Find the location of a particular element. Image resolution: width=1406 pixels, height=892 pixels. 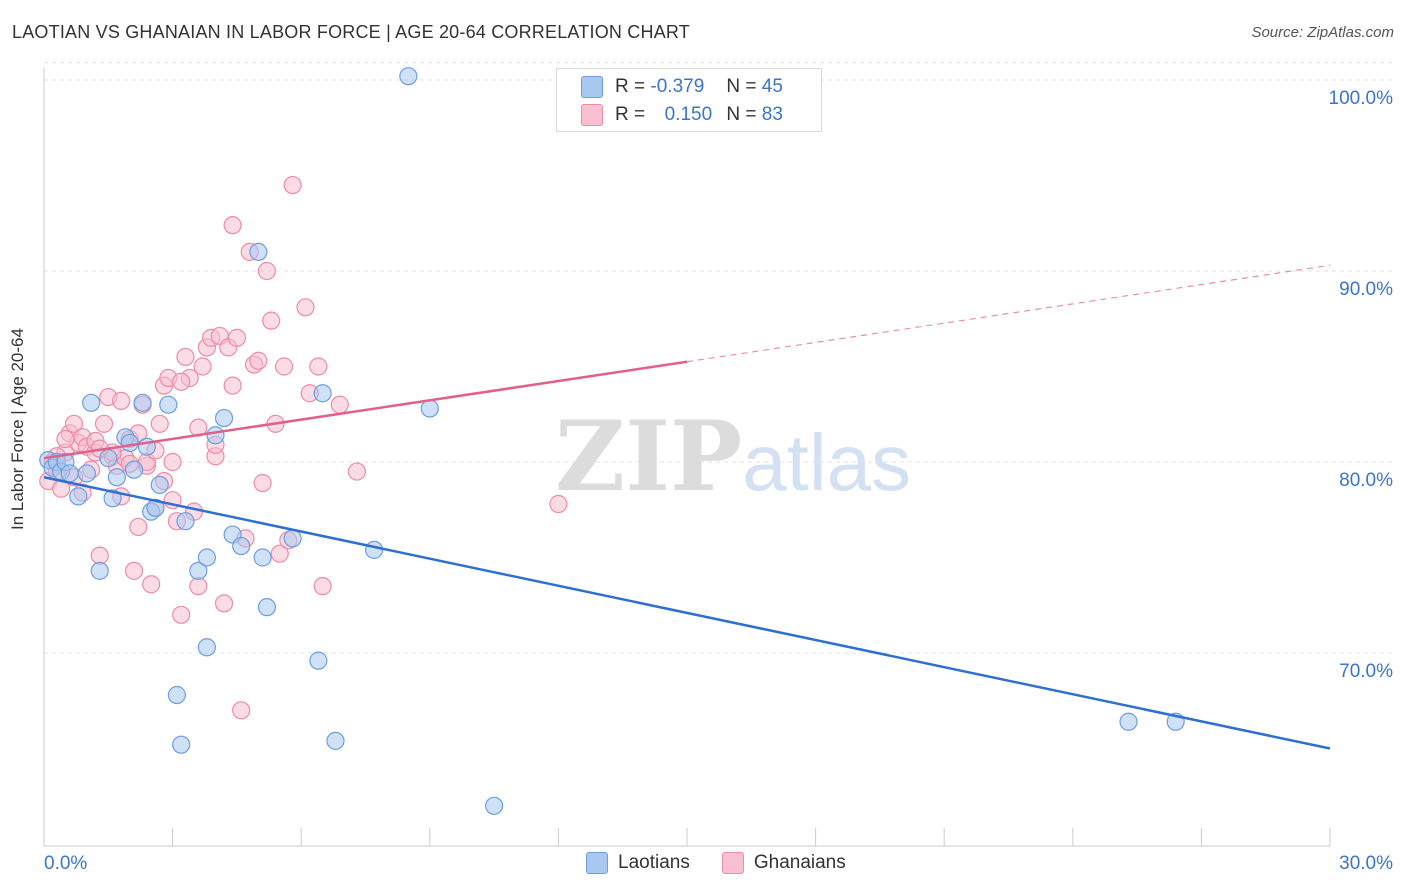

watermark-zip: ZIP is located at coordinates (649, 456).